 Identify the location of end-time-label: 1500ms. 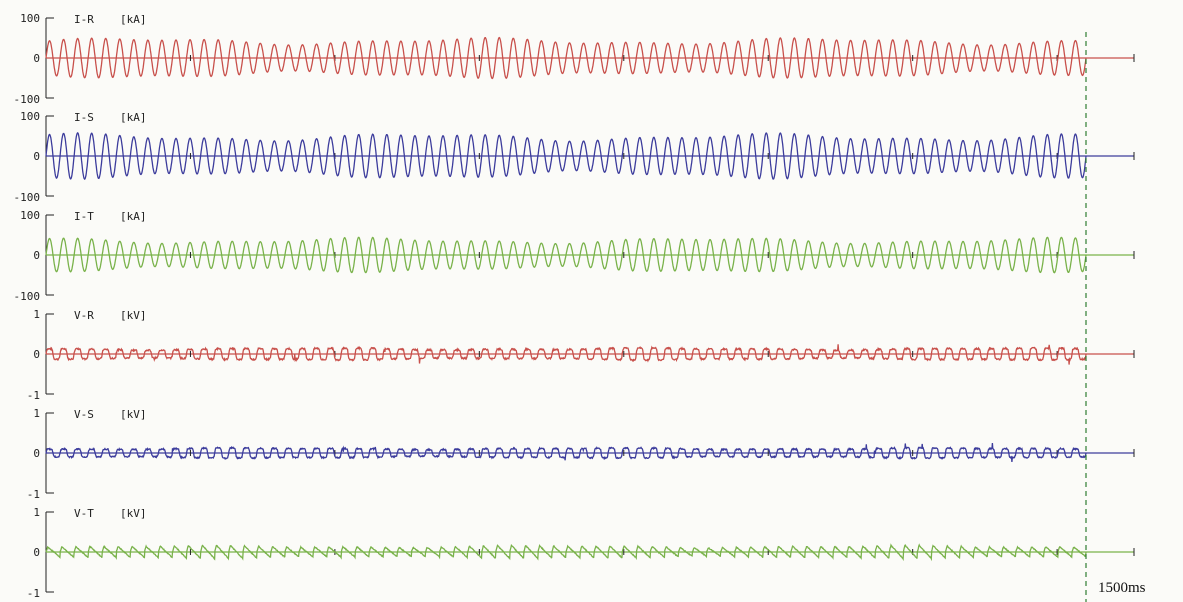
(1122, 588).